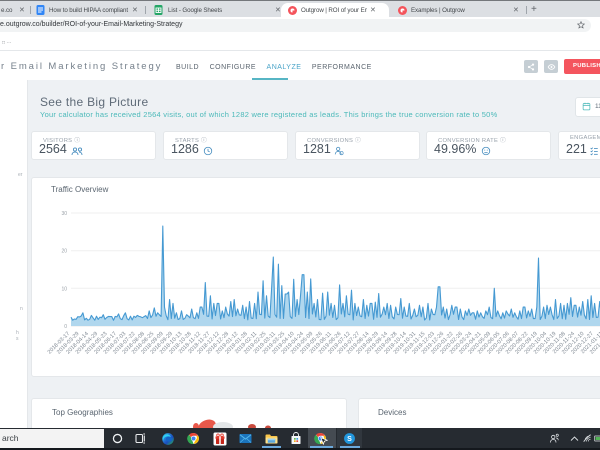  Describe the element at coordinates (64, 214) in the screenshot. I see `svg-text: 30` at that location.